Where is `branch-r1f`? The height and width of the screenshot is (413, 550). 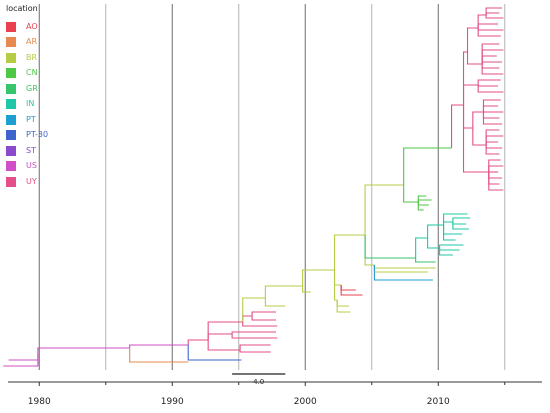
branch-r1f is located at coordinates (467, 117).